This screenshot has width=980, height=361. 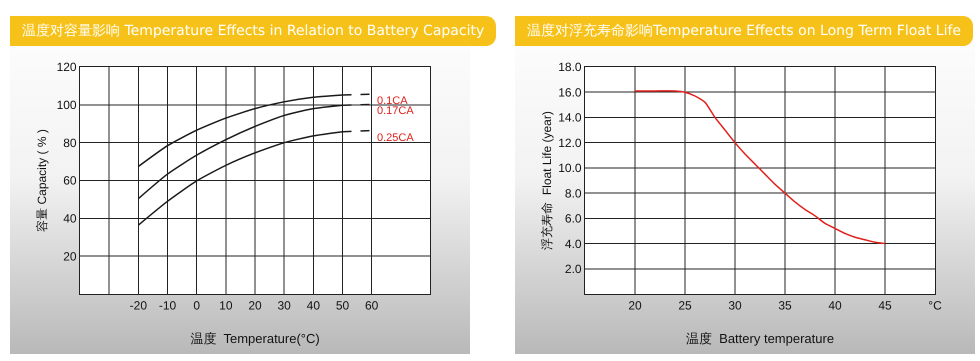 I want to click on y-tick-label: 8.0, so click(x=573, y=193).